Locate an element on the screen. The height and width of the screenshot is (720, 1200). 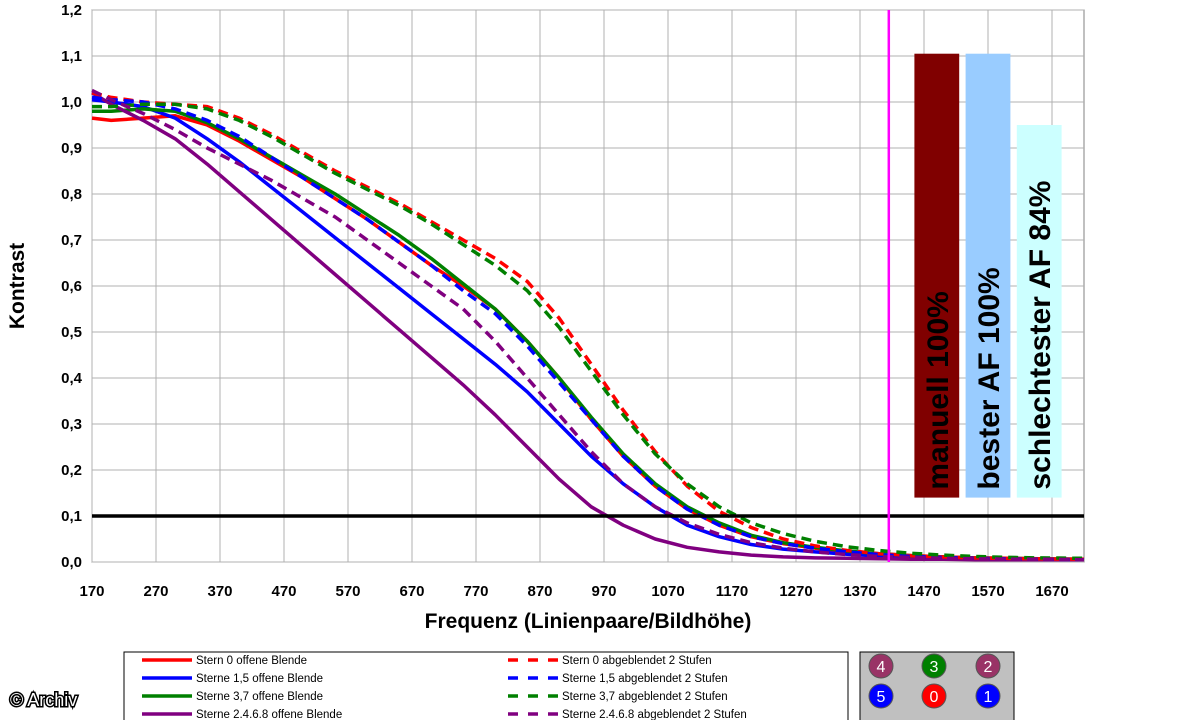
y-tick-label: 1,0 is located at coordinates (71, 102).